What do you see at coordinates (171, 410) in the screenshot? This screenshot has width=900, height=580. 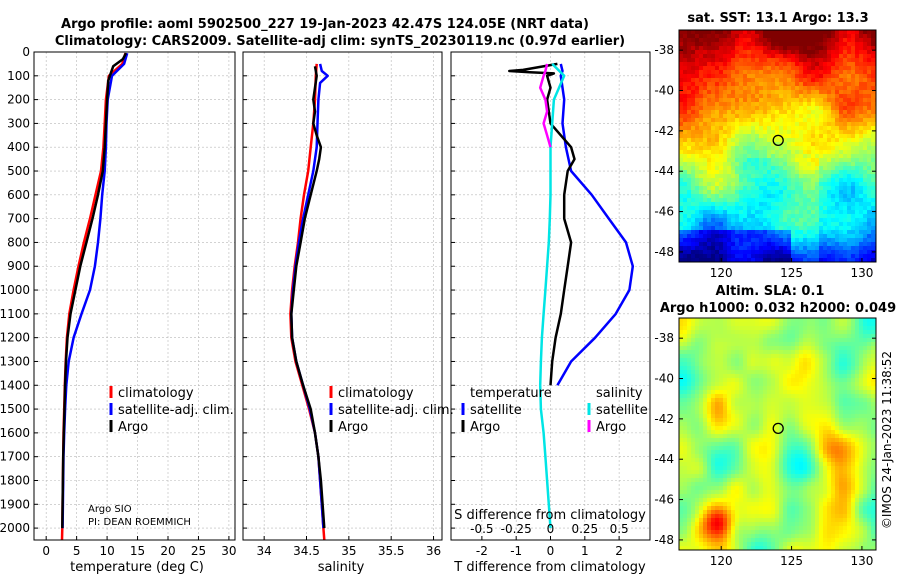 I see `temperature-legend: climatology satellite-adj. clim. Argo` at bounding box center [171, 410].